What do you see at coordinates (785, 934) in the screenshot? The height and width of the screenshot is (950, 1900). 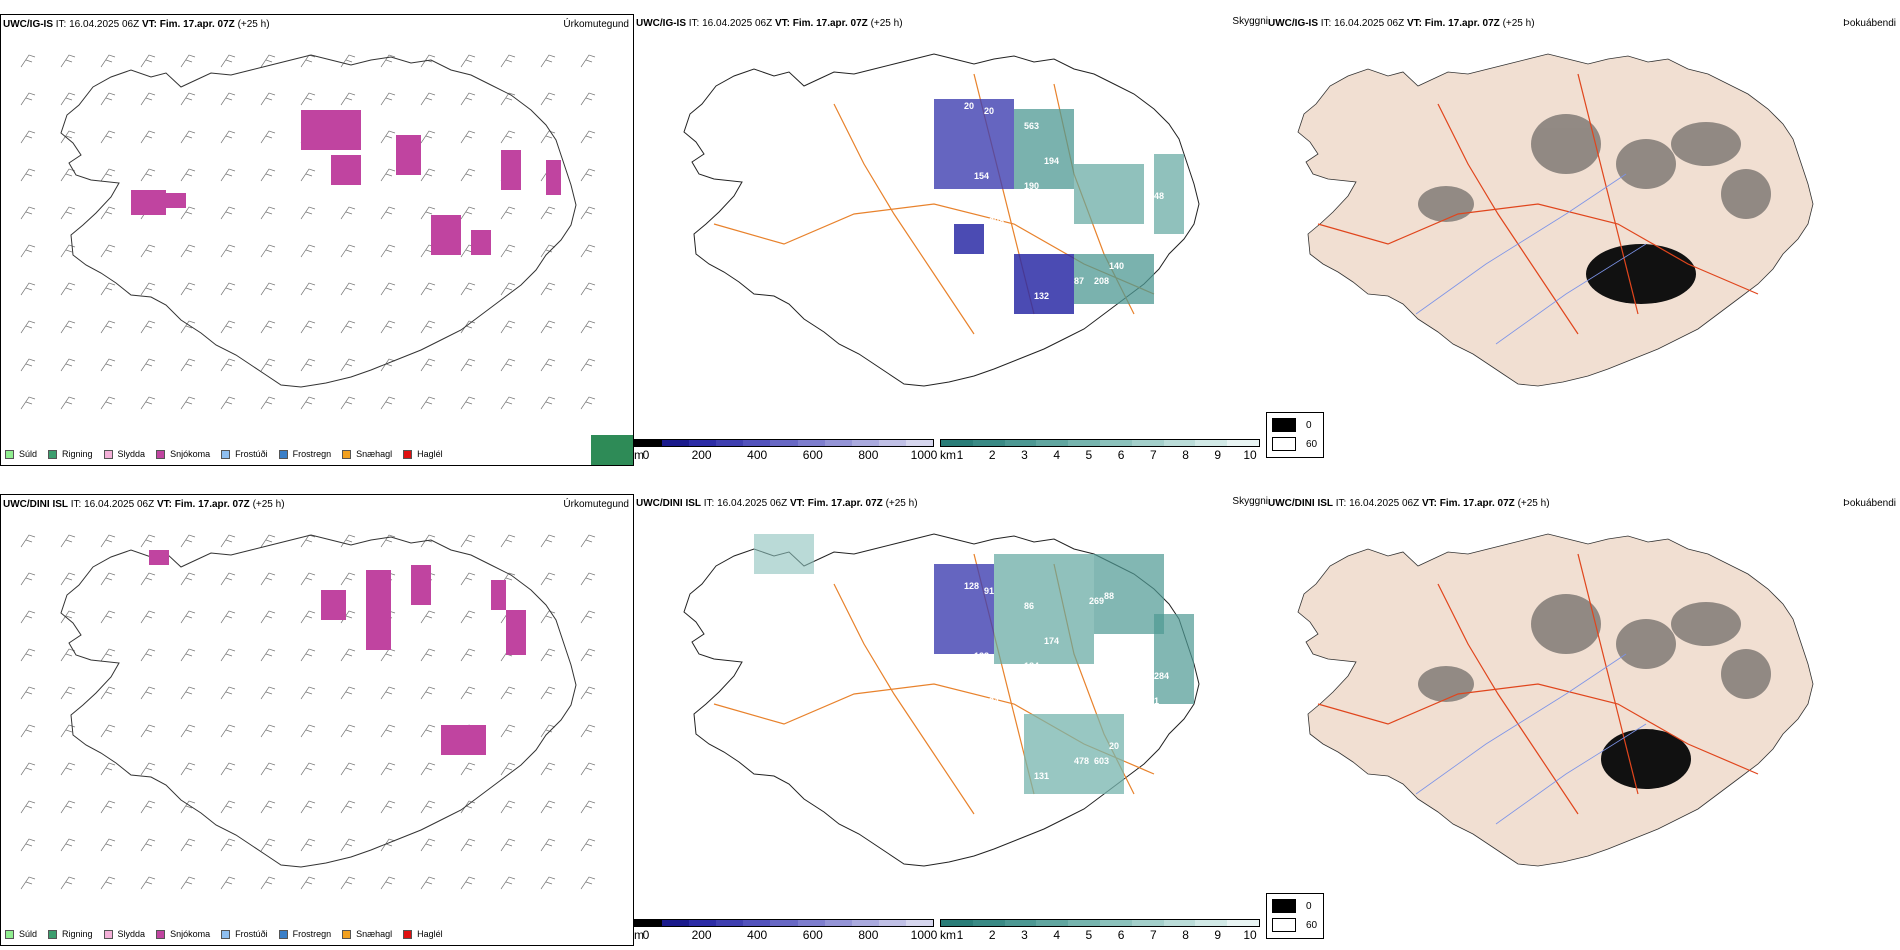 I see `colorbar-ticks: m 0 200 400 600 800 1000` at bounding box center [785, 934].